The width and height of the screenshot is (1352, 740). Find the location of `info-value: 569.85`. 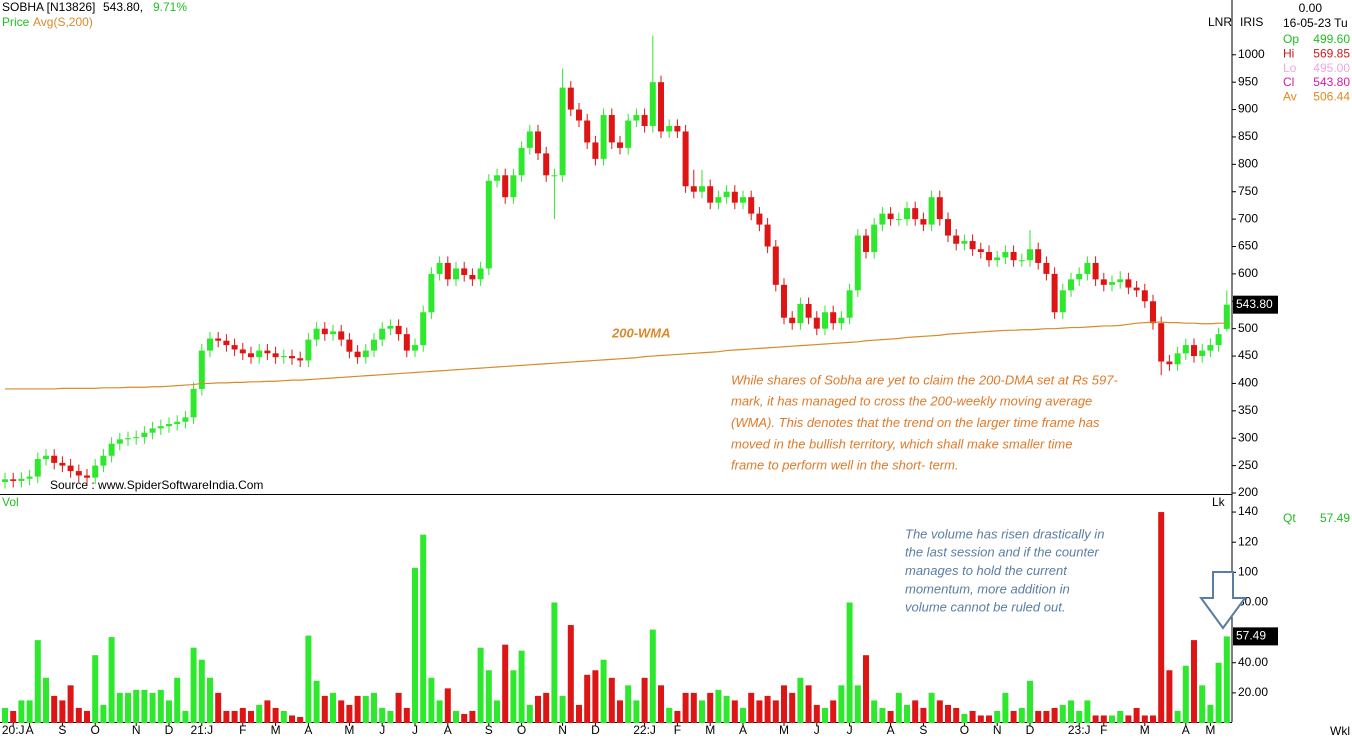

info-value: 569.85 is located at coordinates (1331, 53).